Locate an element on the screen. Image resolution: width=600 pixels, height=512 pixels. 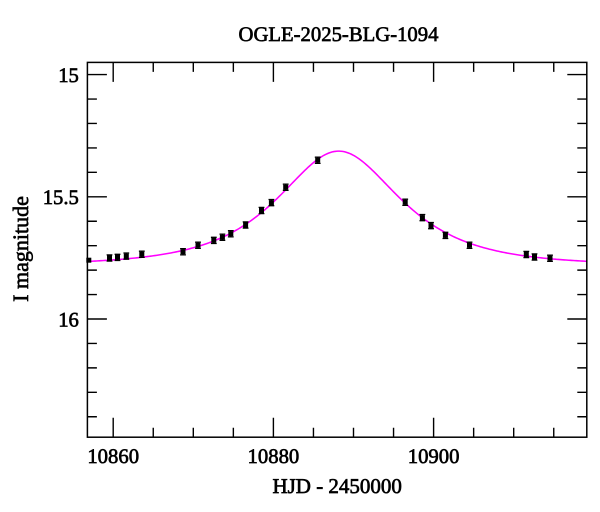
svg-text: I magnitude is located at coordinates (20, 249).